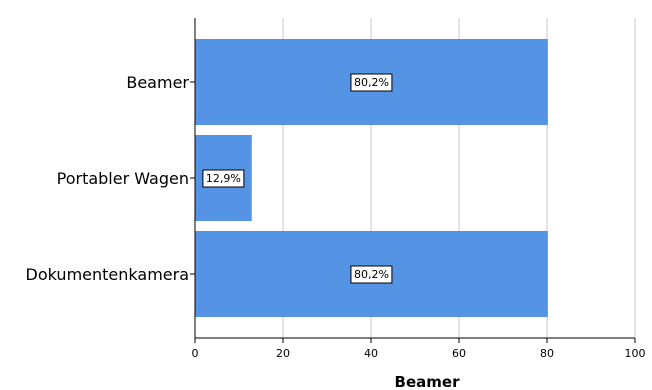  I want to click on category-label: Portabler Wagen, so click(123, 178).